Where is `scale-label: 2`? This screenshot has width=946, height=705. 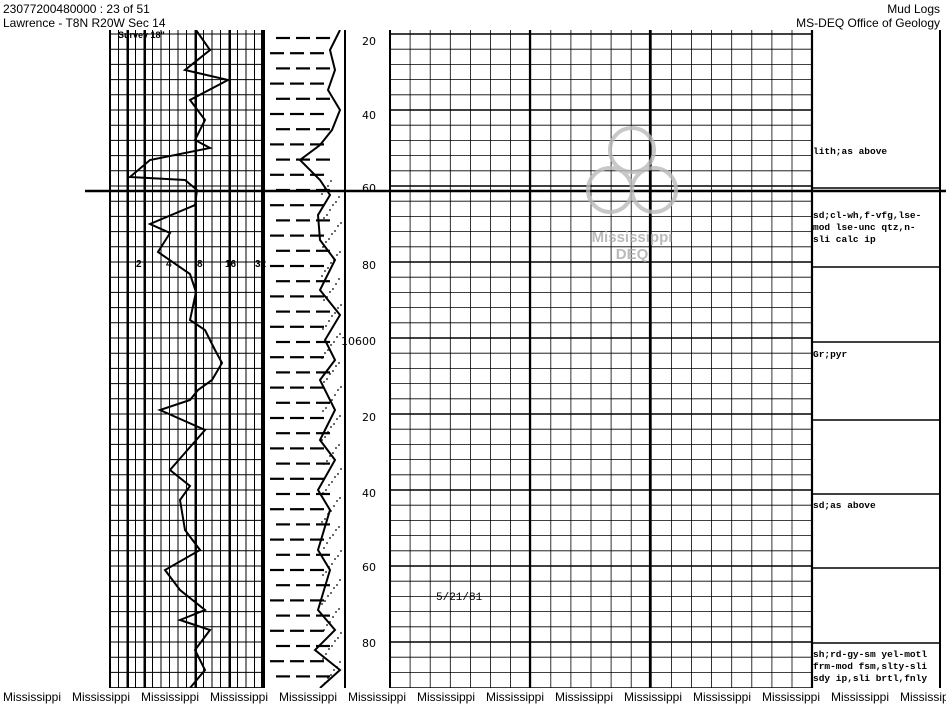
scale-label: 2 is located at coordinates (139, 264).